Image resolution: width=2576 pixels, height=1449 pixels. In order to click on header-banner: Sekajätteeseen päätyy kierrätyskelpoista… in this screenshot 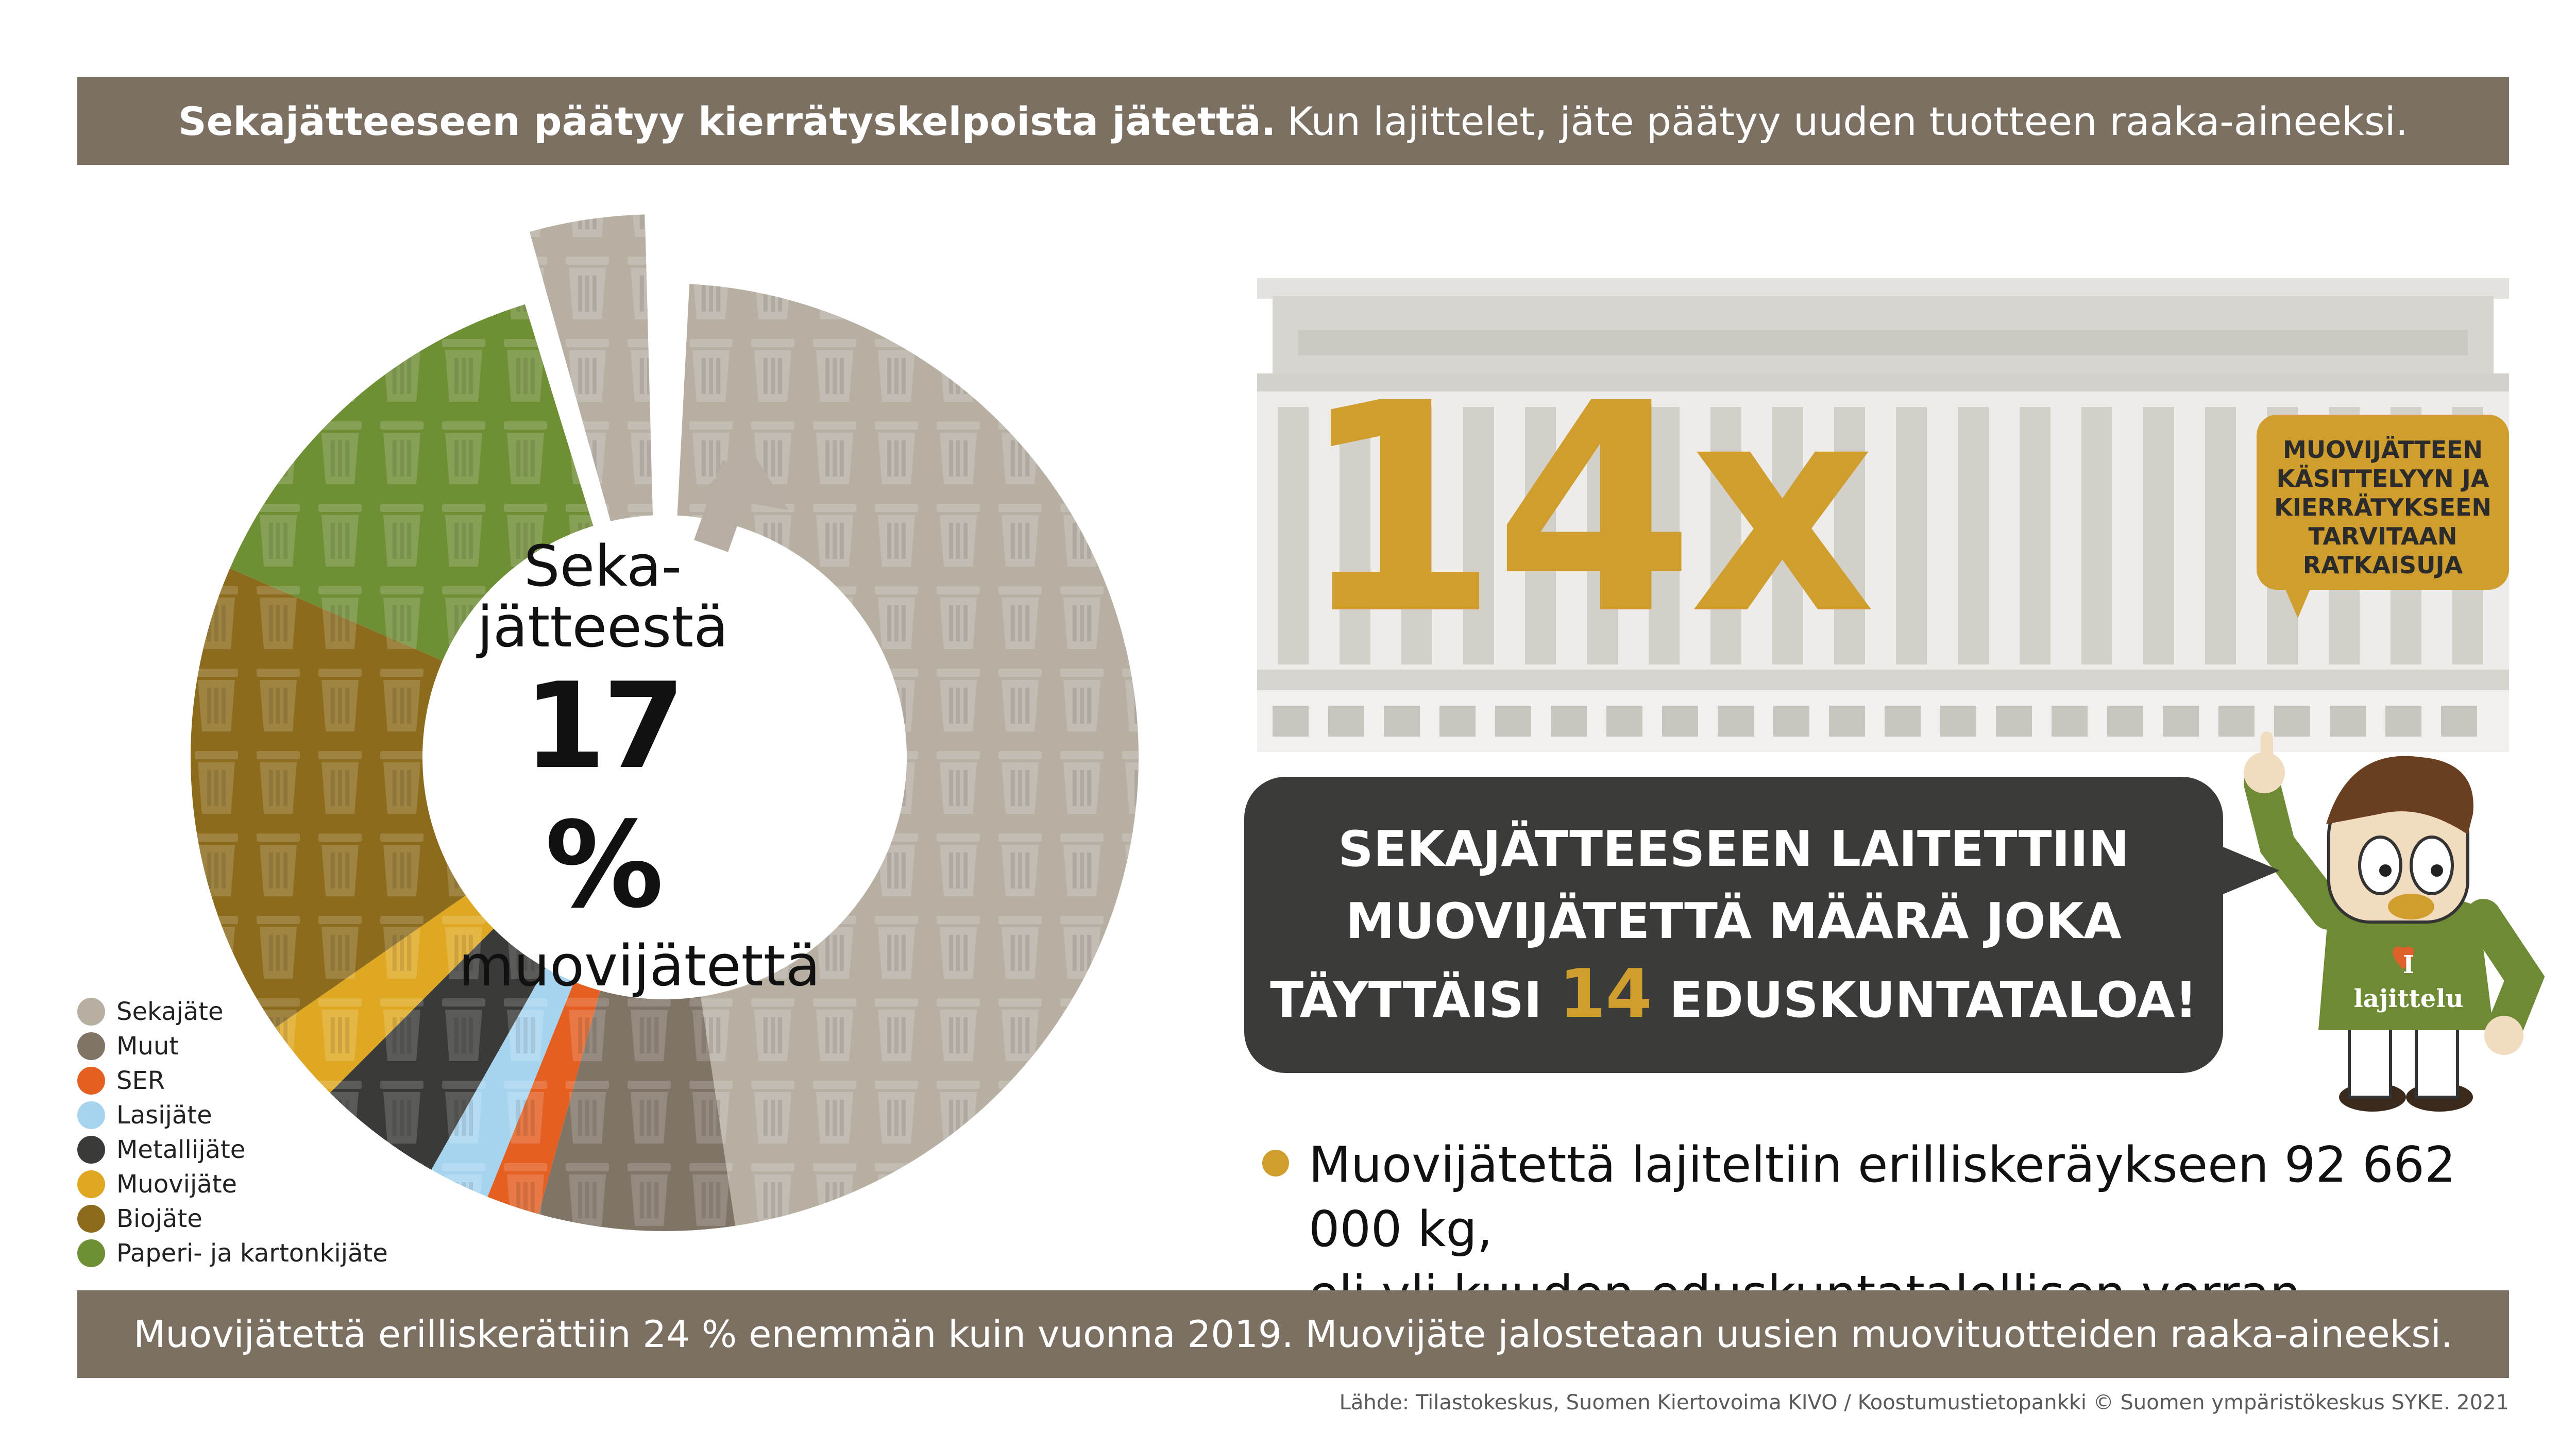, I will do `click(1293, 121)`.